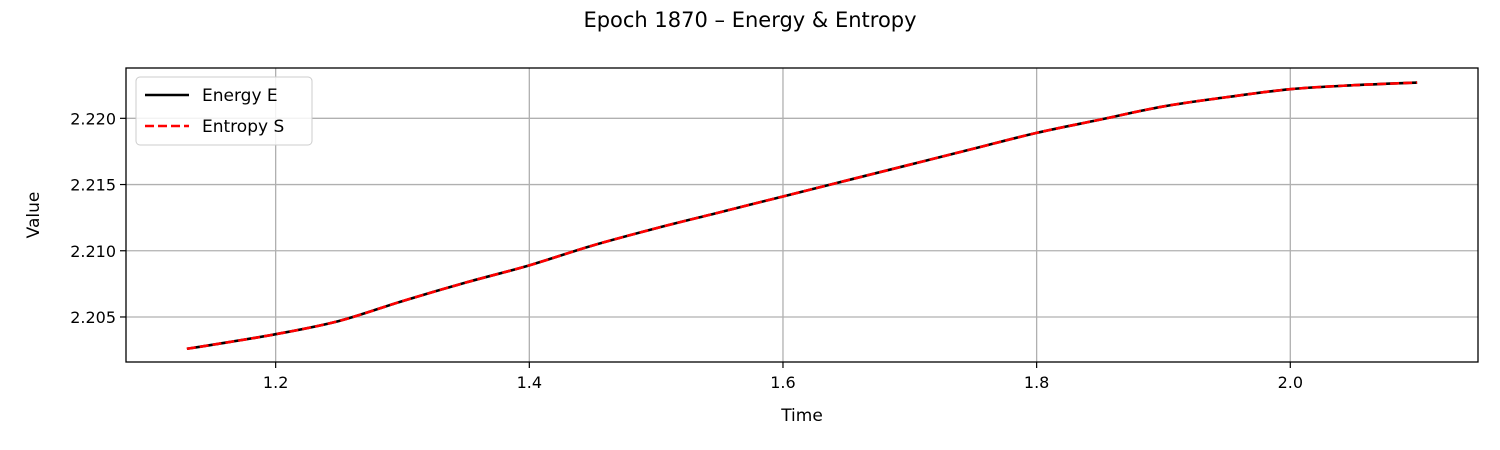 The height and width of the screenshot is (450, 1500). Describe the element at coordinates (1290, 382) in the screenshot. I see `x-tick-label: 2.0` at that location.